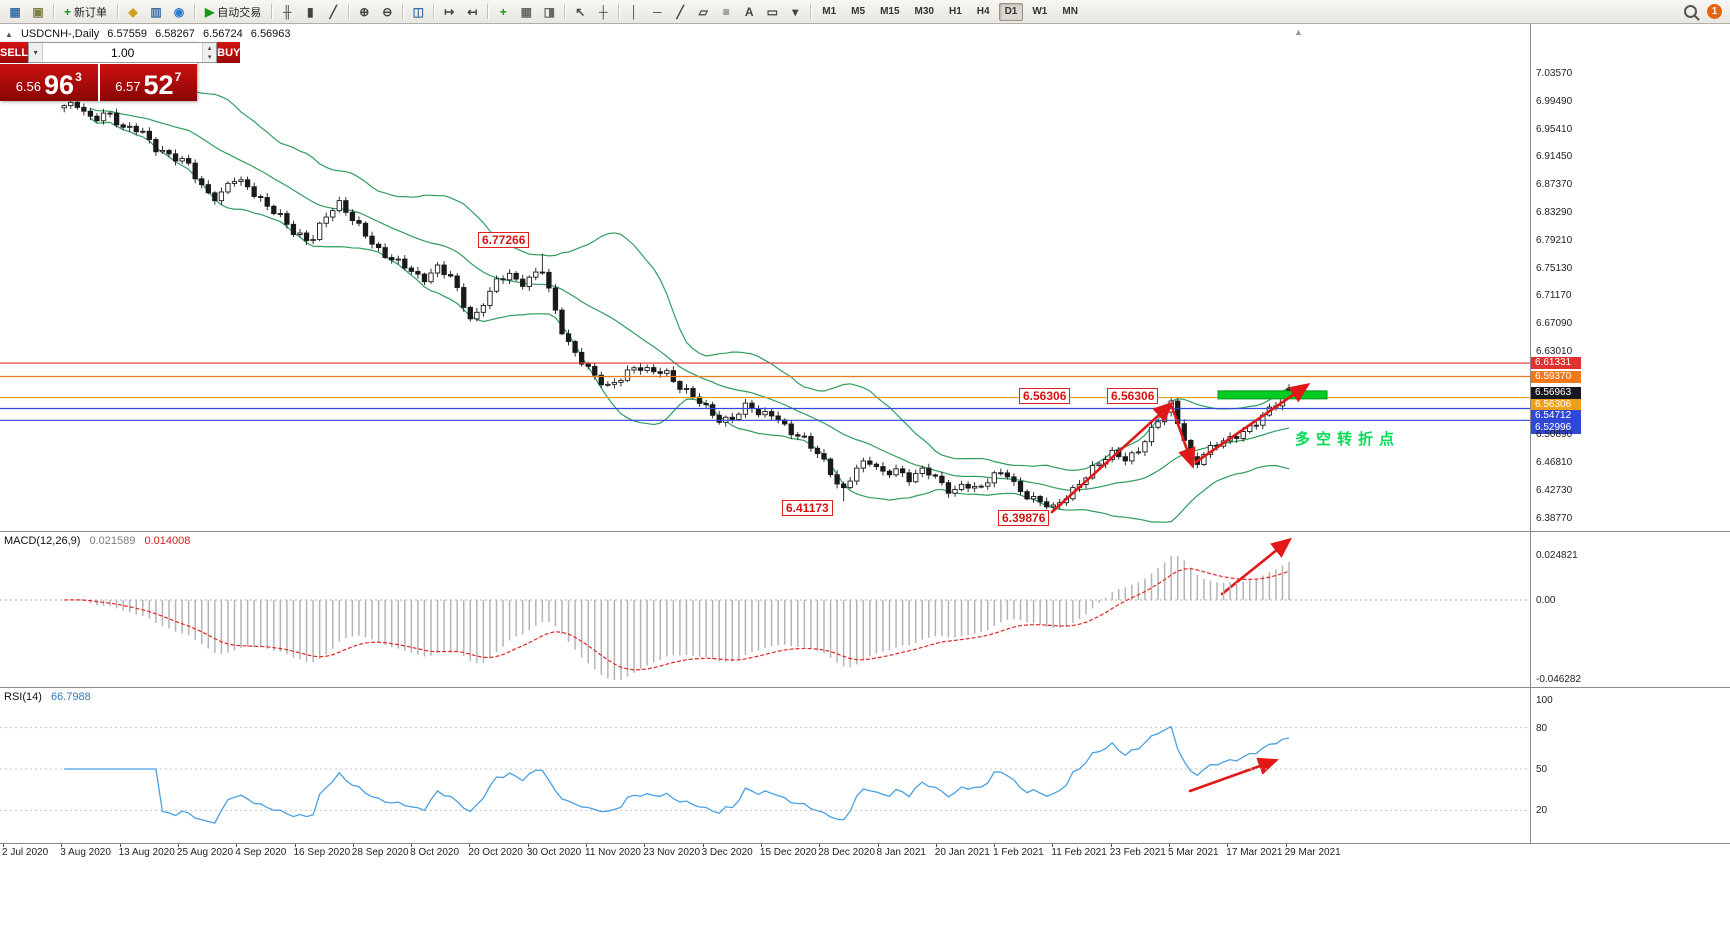 The width and height of the screenshot is (1730, 950). Describe the element at coordinates (1024, 518) in the screenshot. I see `price-annotation-box: 6.39876` at that location.